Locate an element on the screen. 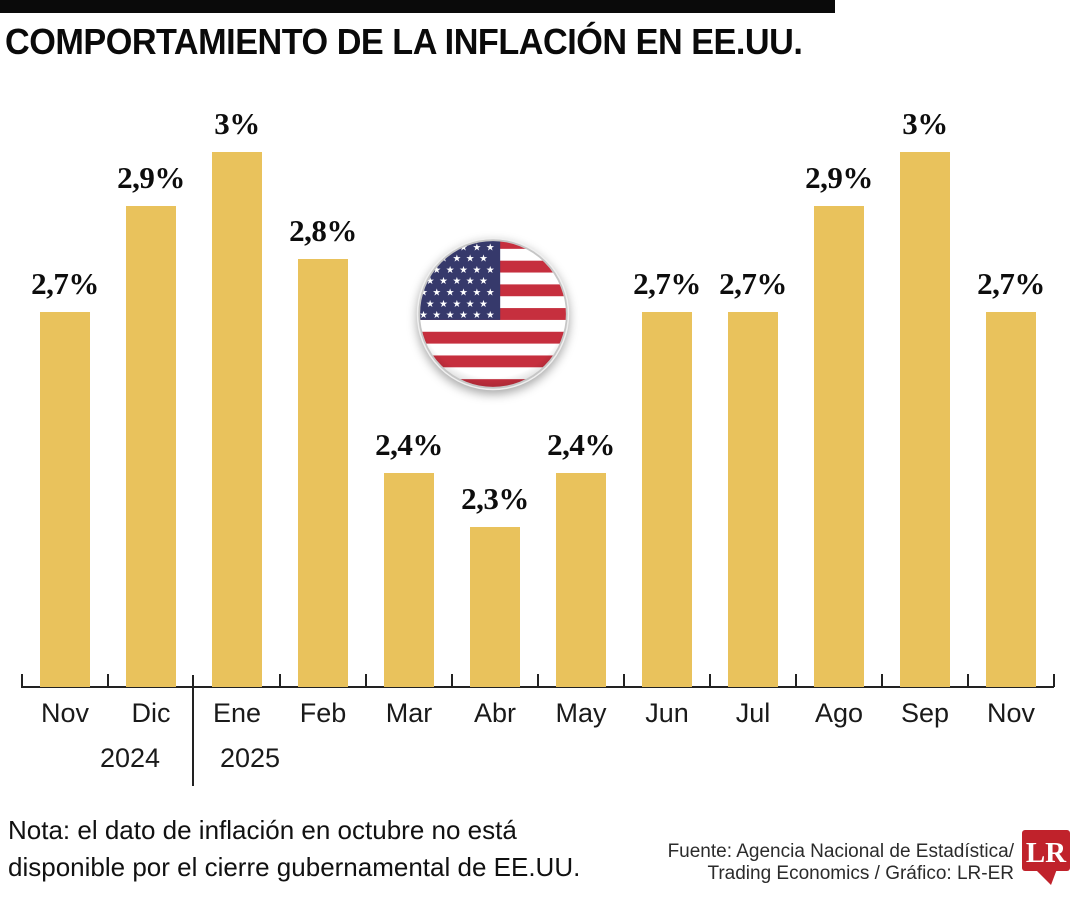 This screenshot has height=900, width=1080. month-label: Feb is located at coordinates (323, 713).